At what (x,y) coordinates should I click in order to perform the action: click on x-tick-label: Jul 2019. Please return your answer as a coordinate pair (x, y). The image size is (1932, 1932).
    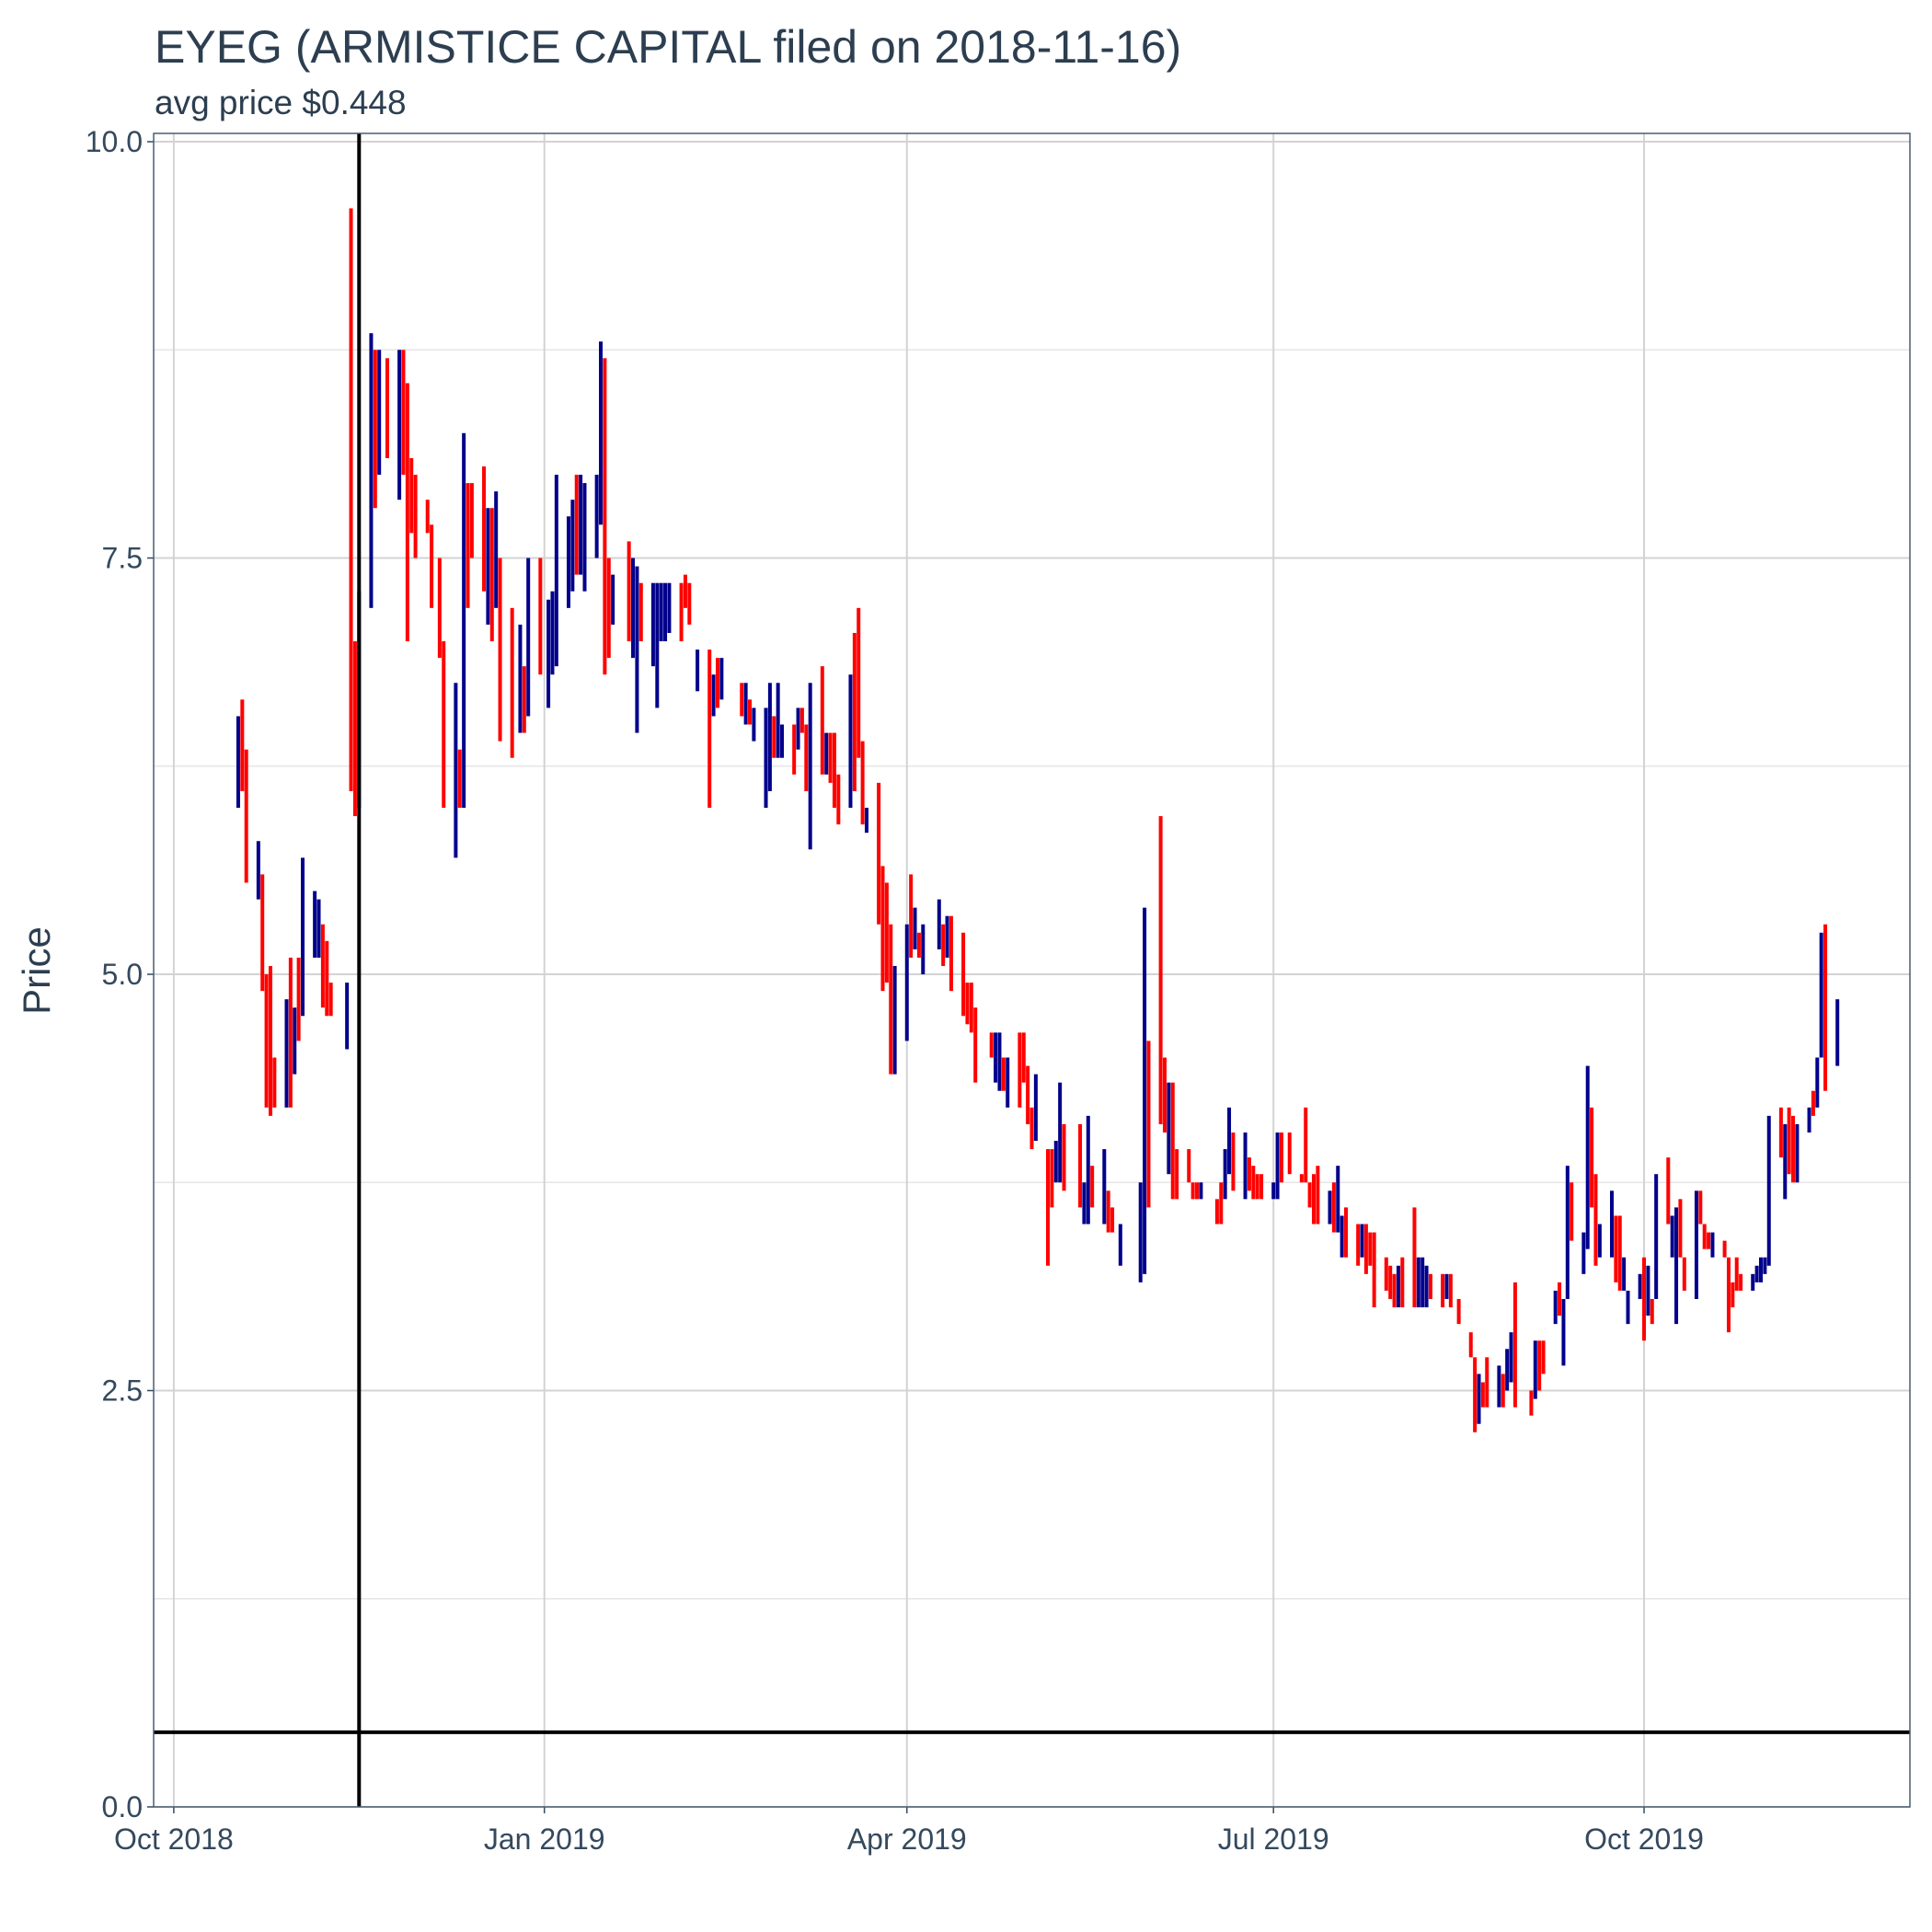
    Looking at the image, I should click on (1273, 1839).